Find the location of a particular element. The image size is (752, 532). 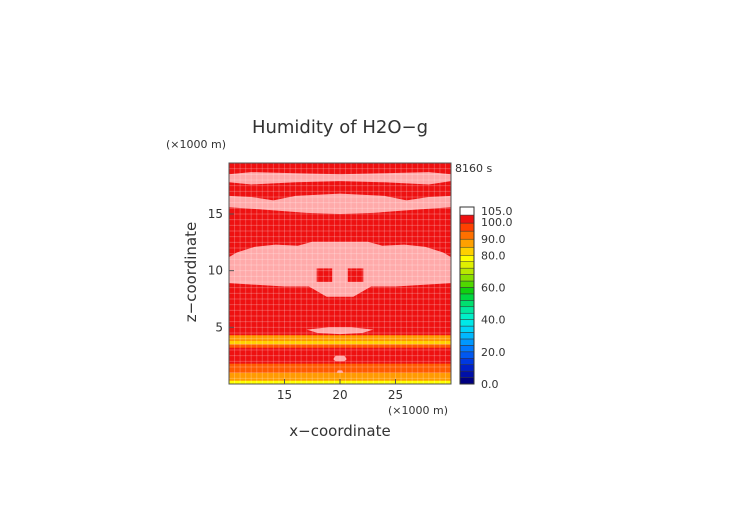

x-tick-label: 25 is located at coordinates (395, 395).